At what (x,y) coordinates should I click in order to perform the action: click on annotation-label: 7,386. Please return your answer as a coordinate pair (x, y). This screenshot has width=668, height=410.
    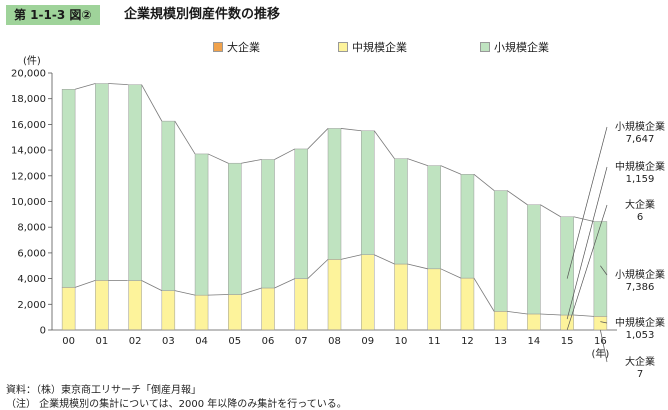
    Looking at the image, I should click on (640, 287).